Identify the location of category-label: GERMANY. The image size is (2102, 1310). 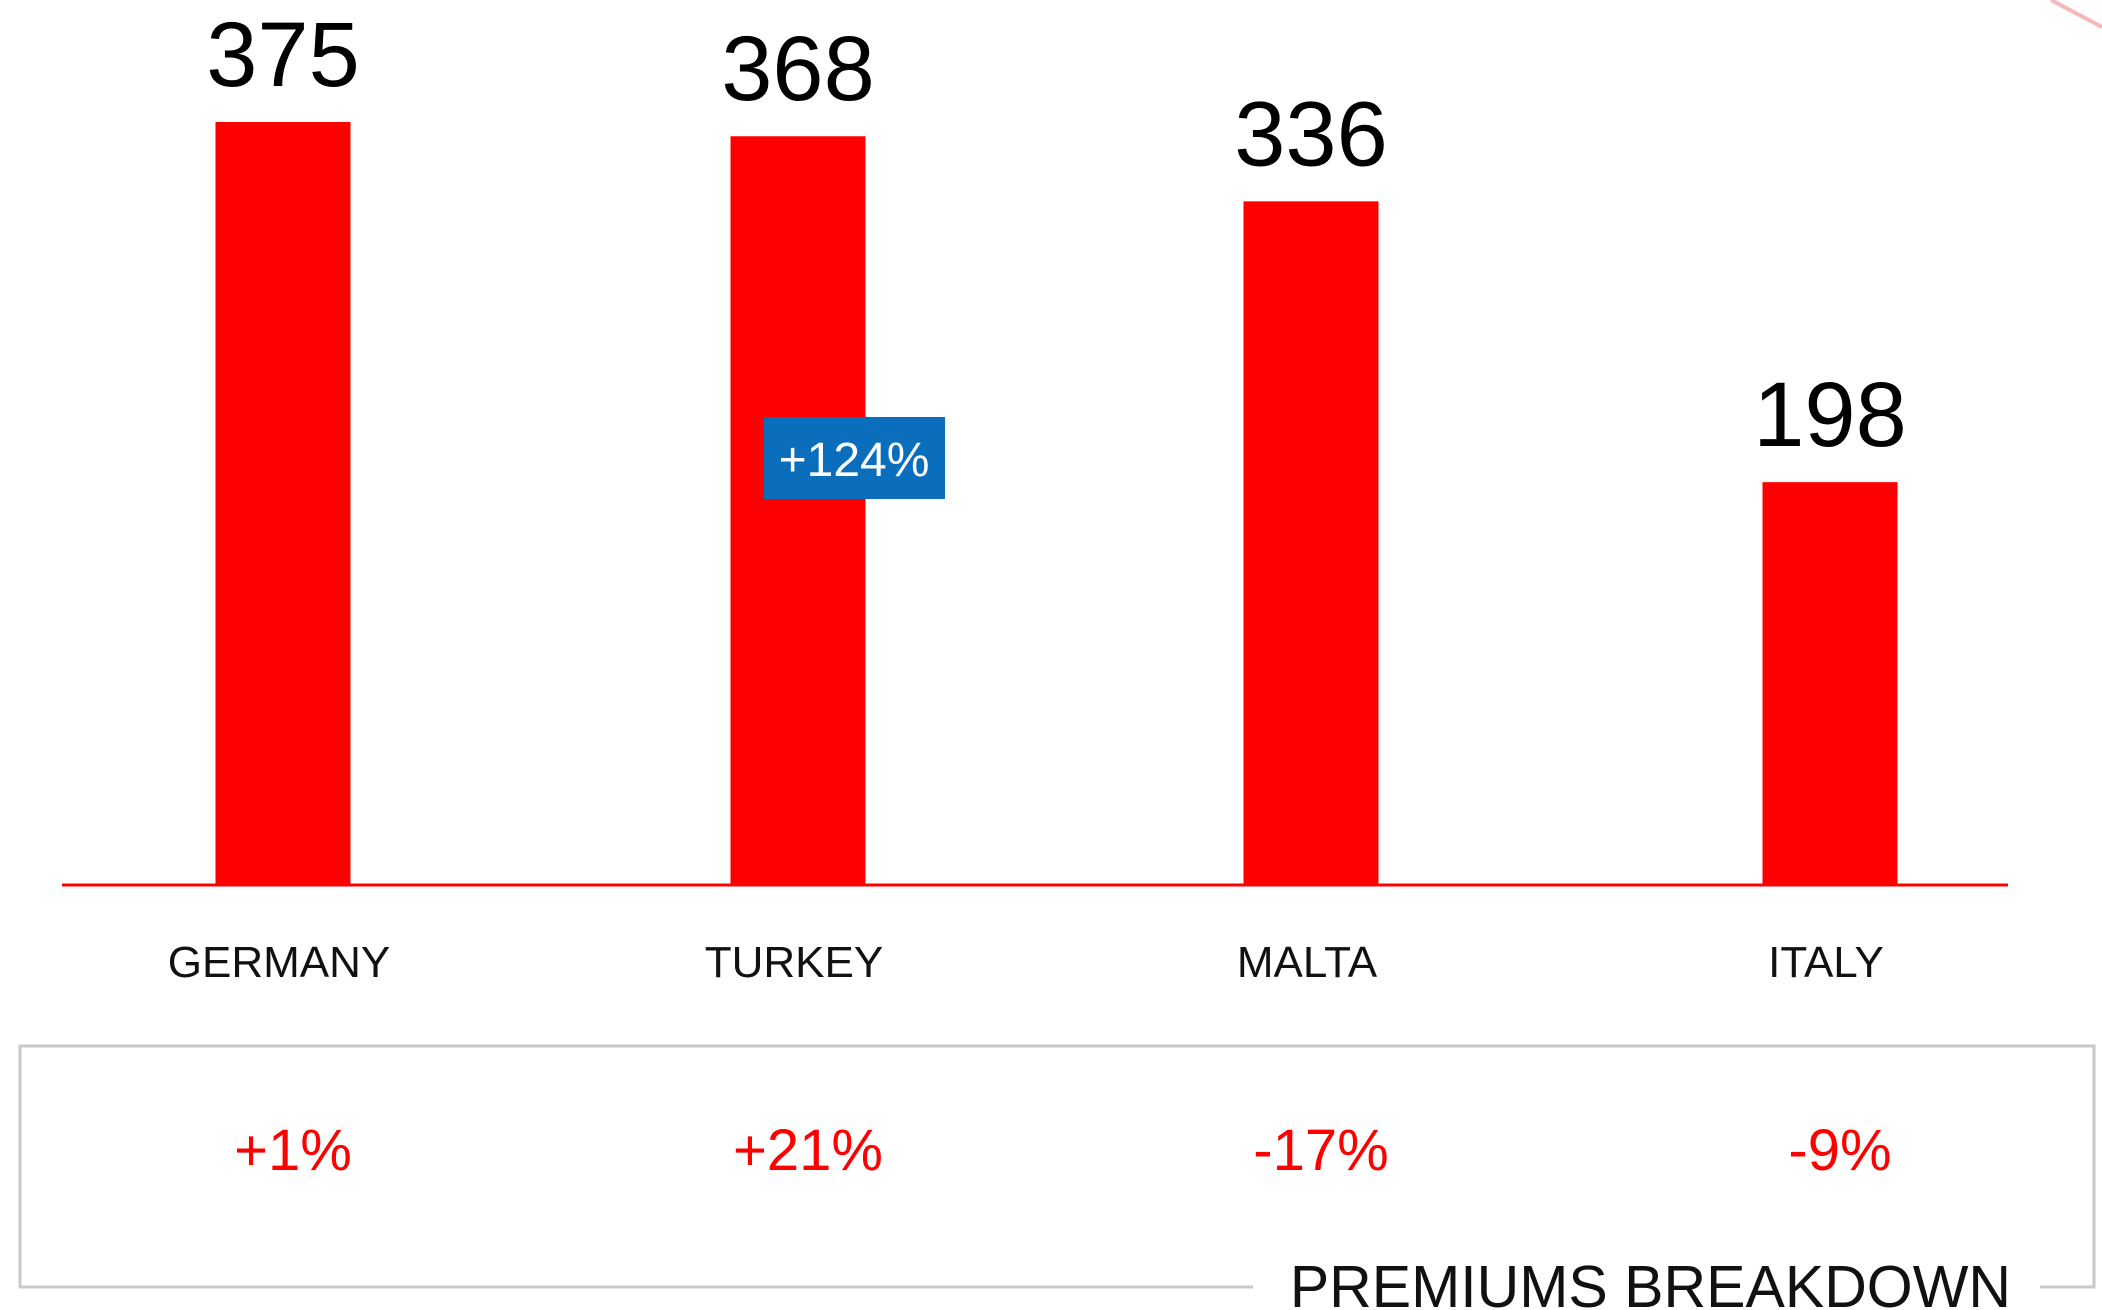
(279, 962).